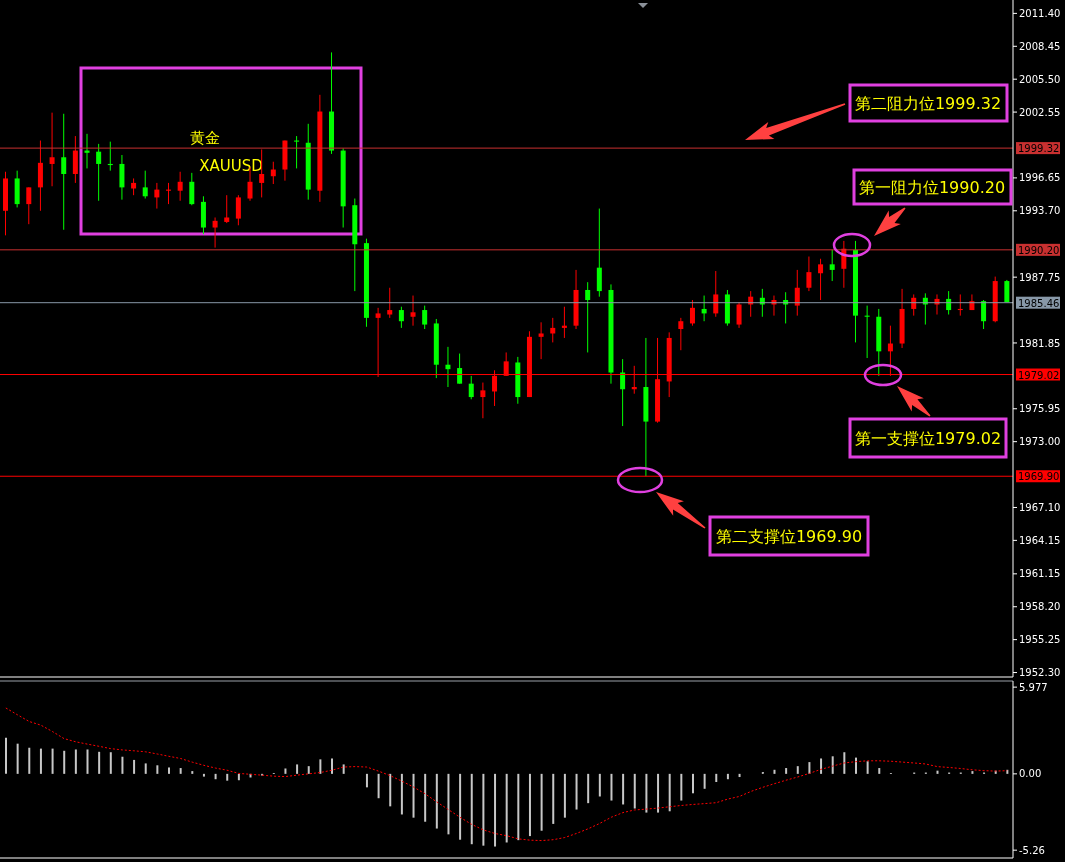  What do you see at coordinates (1039, 375) in the screenshot?
I see `ref-line-label: 1979.02` at bounding box center [1039, 375].